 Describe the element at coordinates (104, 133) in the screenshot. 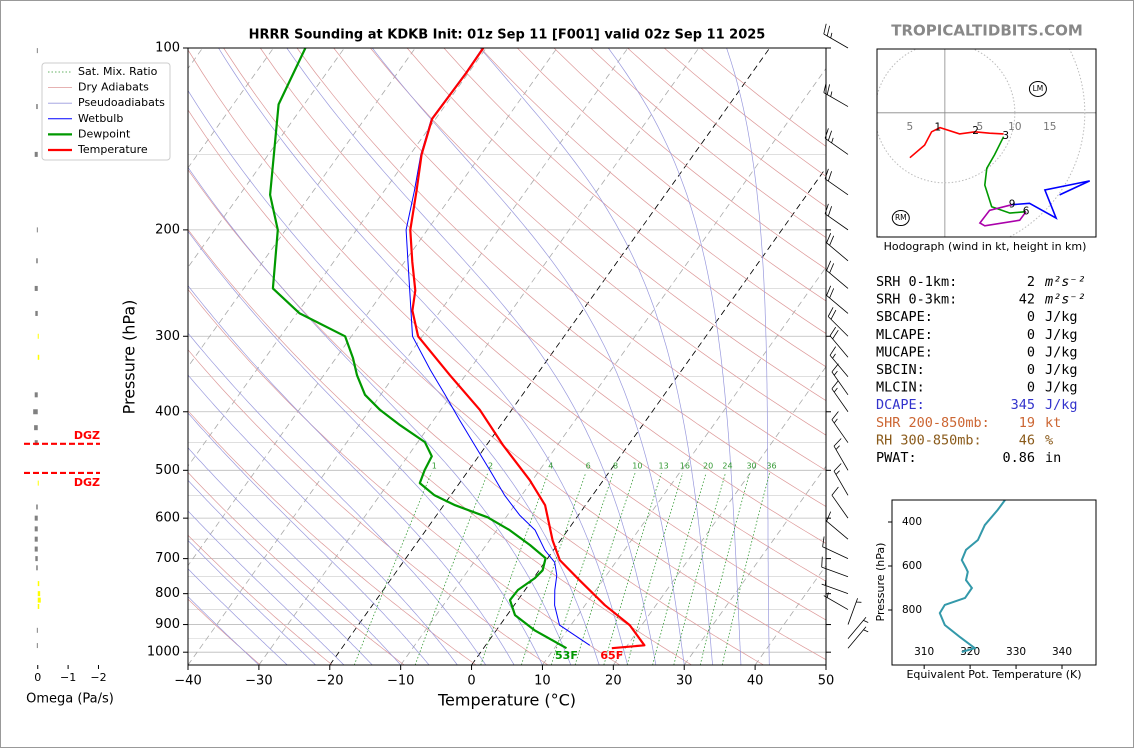

I see `legend-label: Dewpoint` at that location.